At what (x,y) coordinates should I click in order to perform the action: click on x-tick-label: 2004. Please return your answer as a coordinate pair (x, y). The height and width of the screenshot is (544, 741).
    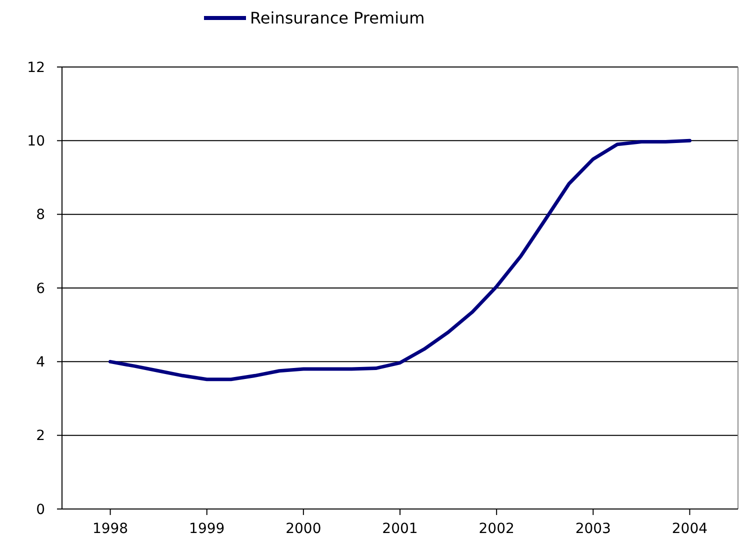
    Looking at the image, I should click on (690, 529).